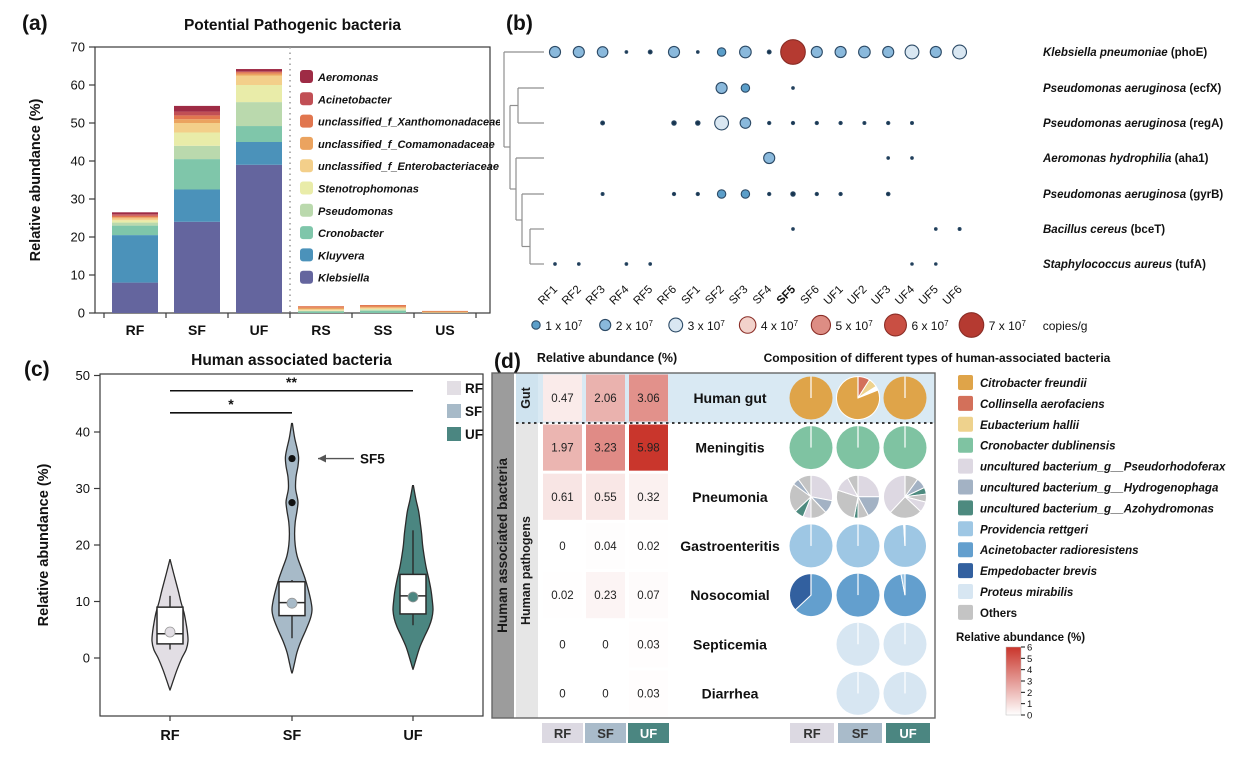 The height and width of the screenshot is (757, 1248). What do you see at coordinates (292, 503) in the screenshot?
I see `outlier-point` at bounding box center [292, 503].